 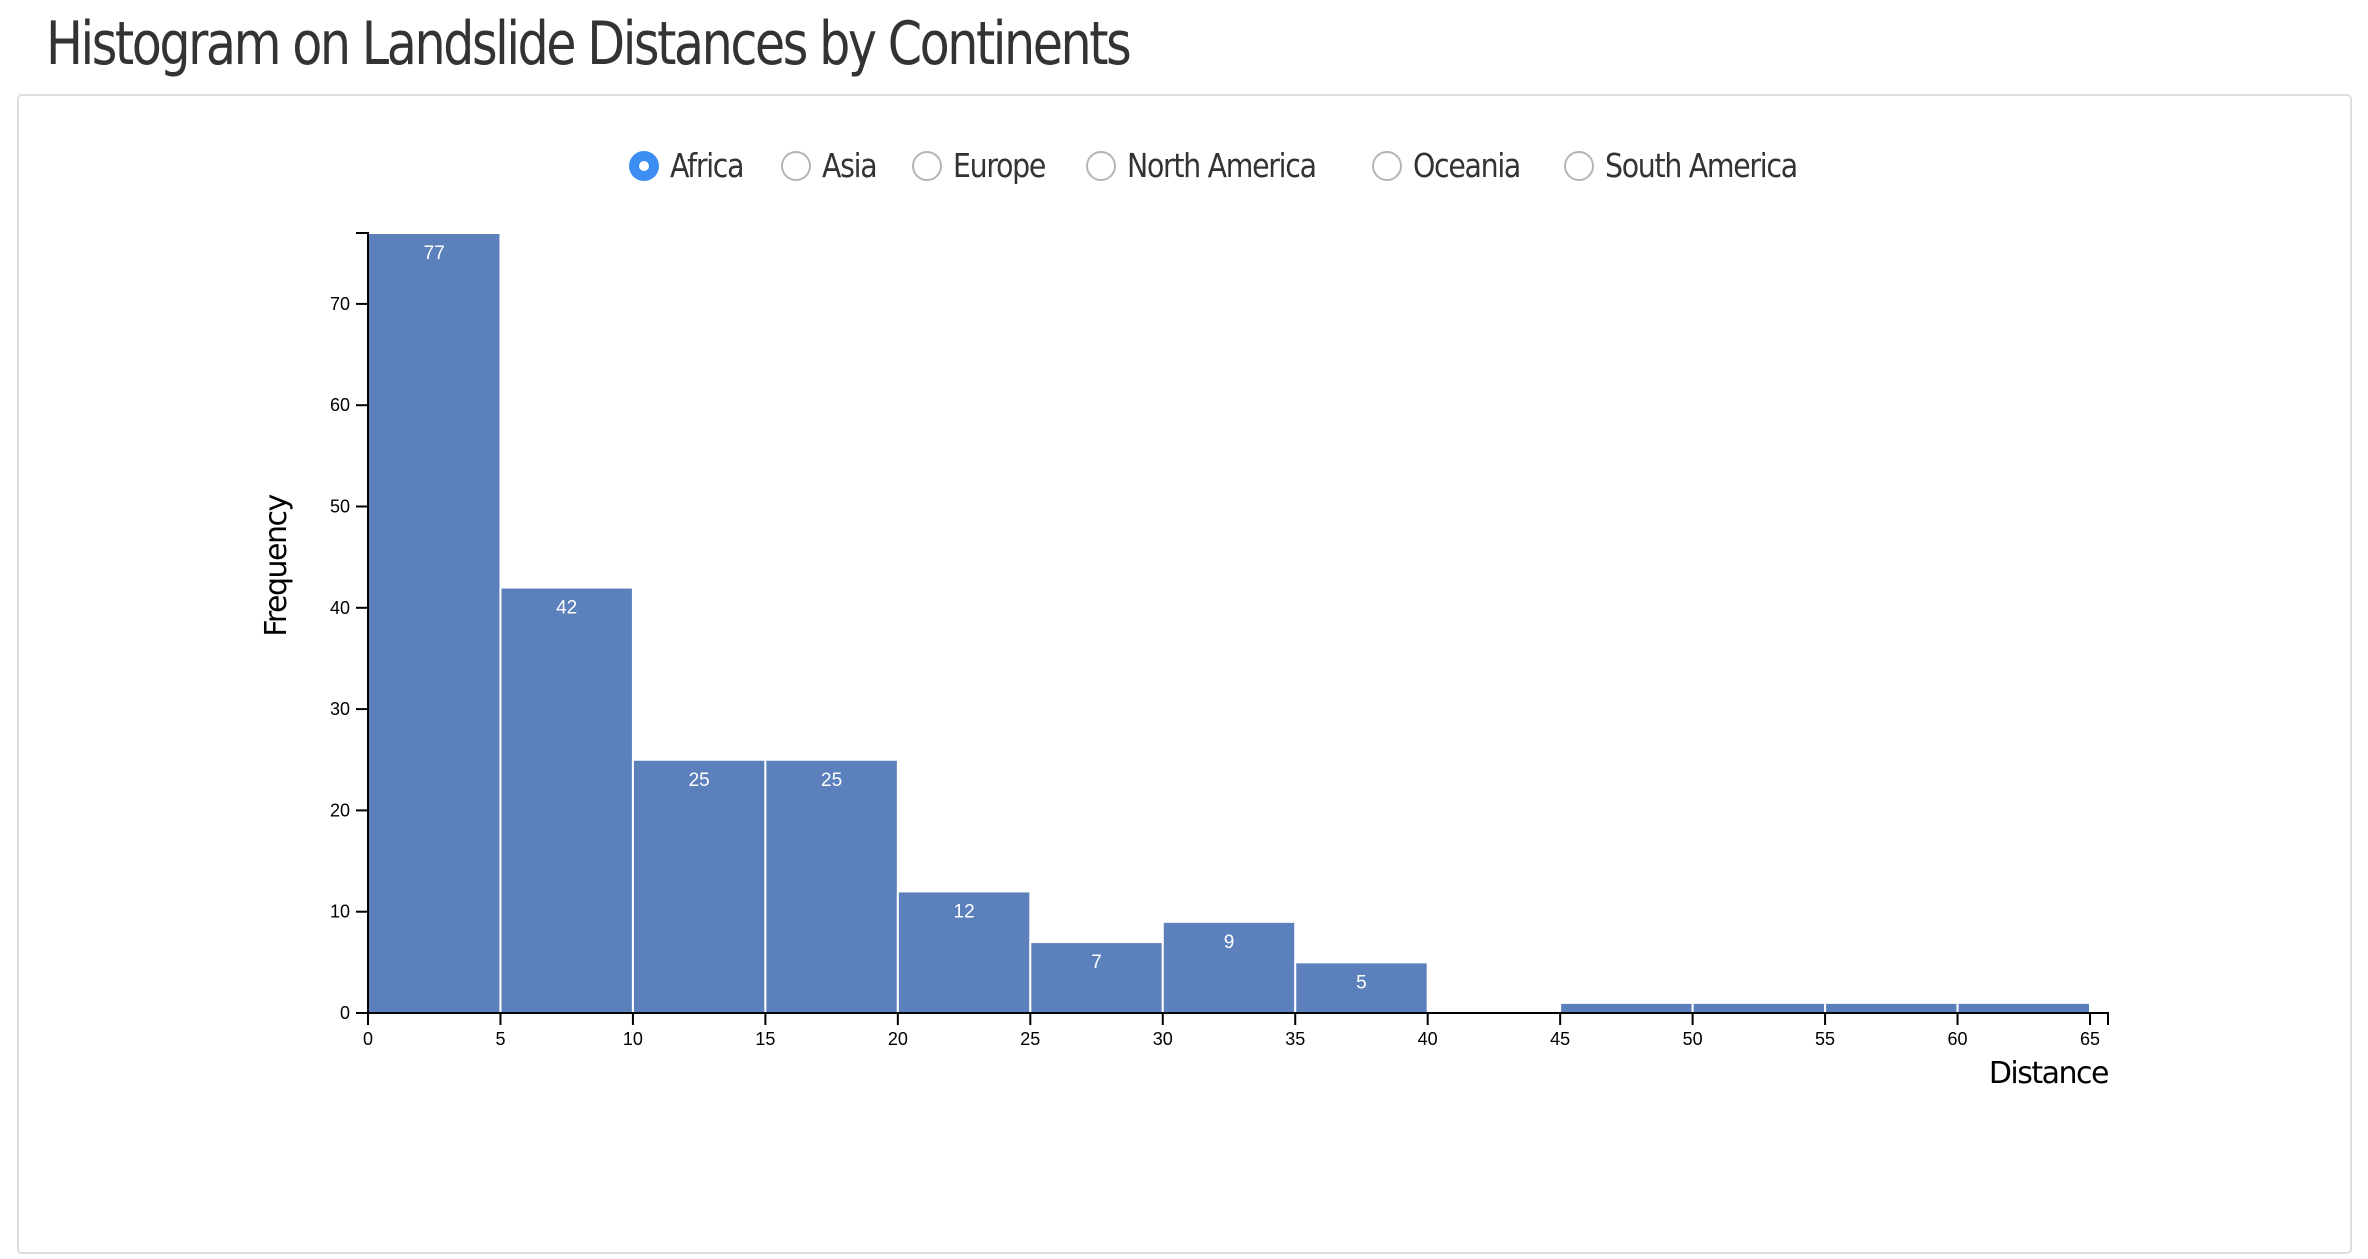 I want to click on x-tick-label: 25, so click(x=1030, y=1039).